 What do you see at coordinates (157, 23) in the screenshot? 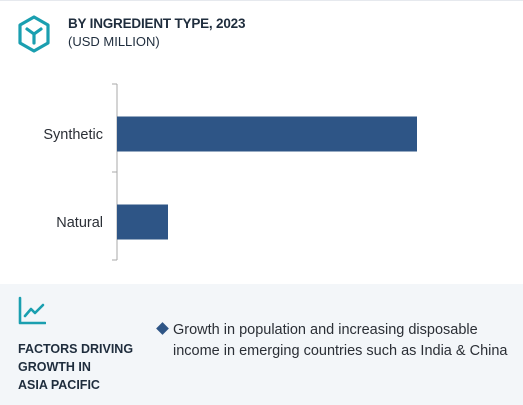
I see `chart-title: BY INGREDIENT TYPE, 2023` at bounding box center [157, 23].